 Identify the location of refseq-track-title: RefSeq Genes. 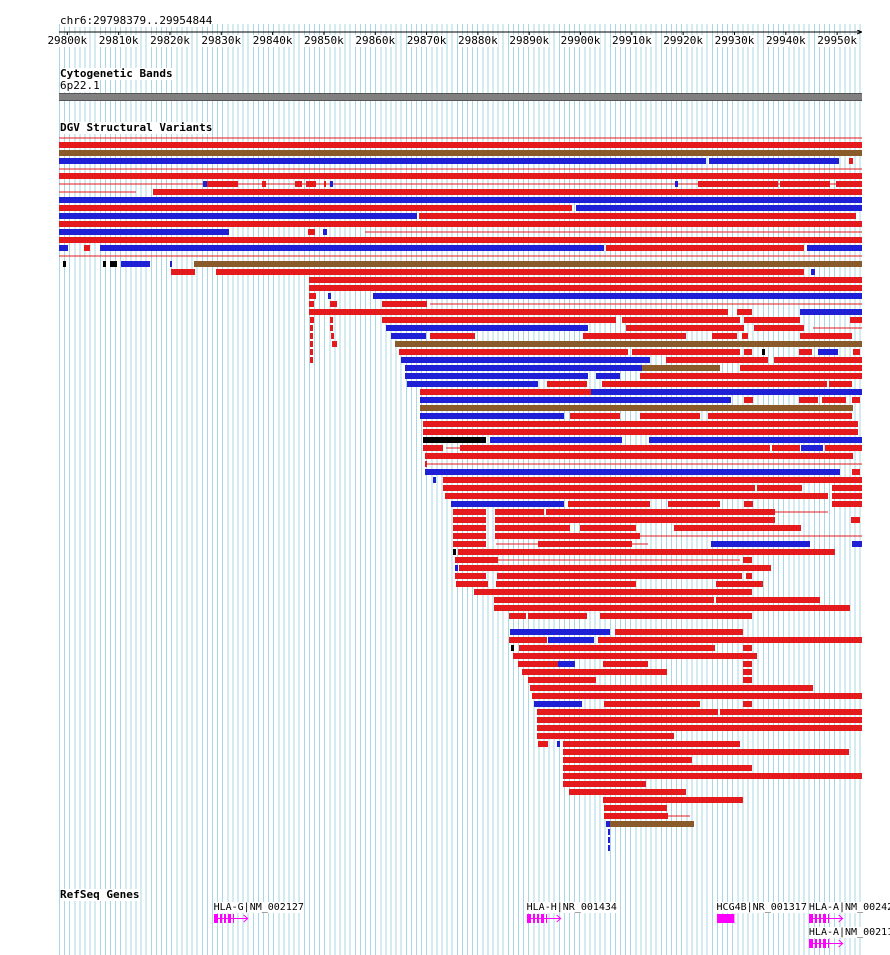
(100, 894).